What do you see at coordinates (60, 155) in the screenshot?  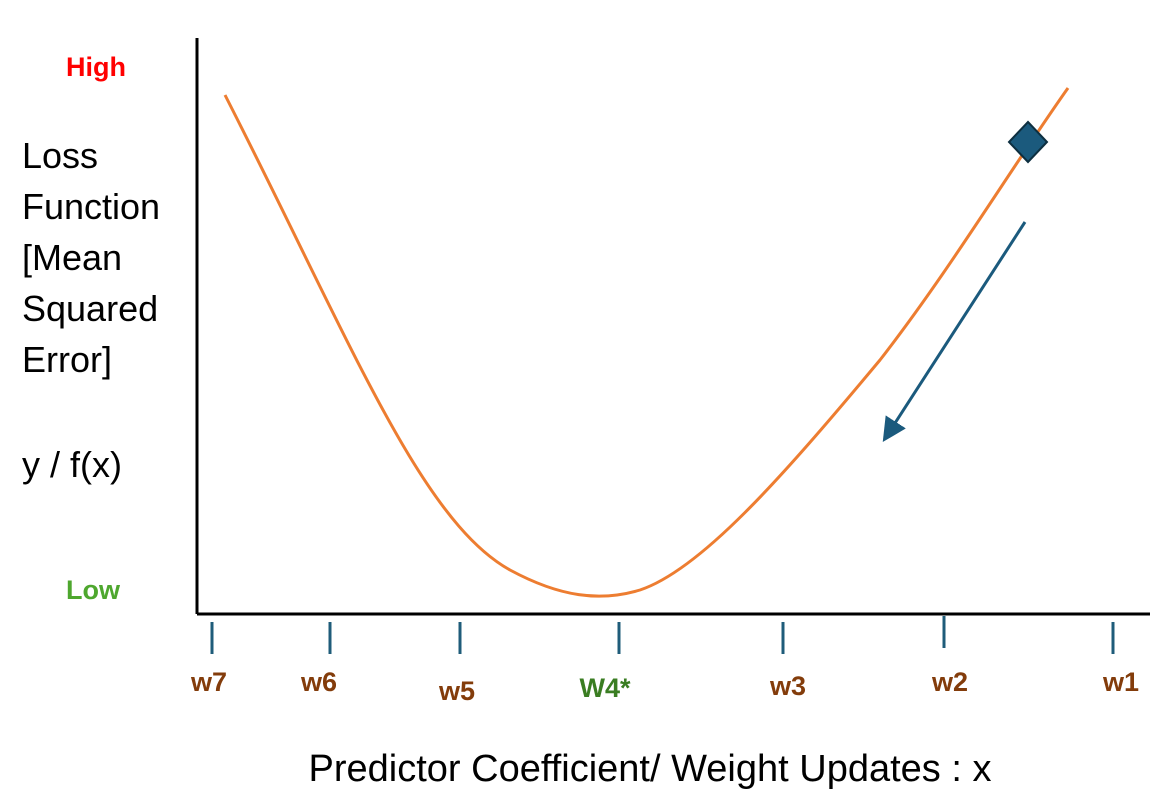 I see `y-axis-title-line: Loss` at bounding box center [60, 155].